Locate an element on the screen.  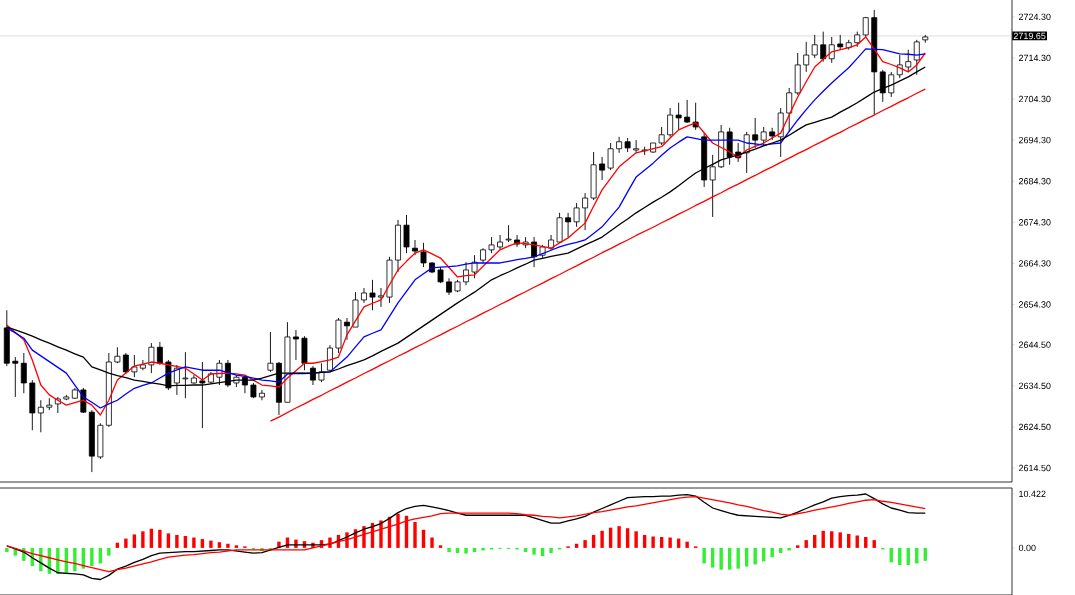
ref-line-label: 2719.65 is located at coordinates (1029, 36).